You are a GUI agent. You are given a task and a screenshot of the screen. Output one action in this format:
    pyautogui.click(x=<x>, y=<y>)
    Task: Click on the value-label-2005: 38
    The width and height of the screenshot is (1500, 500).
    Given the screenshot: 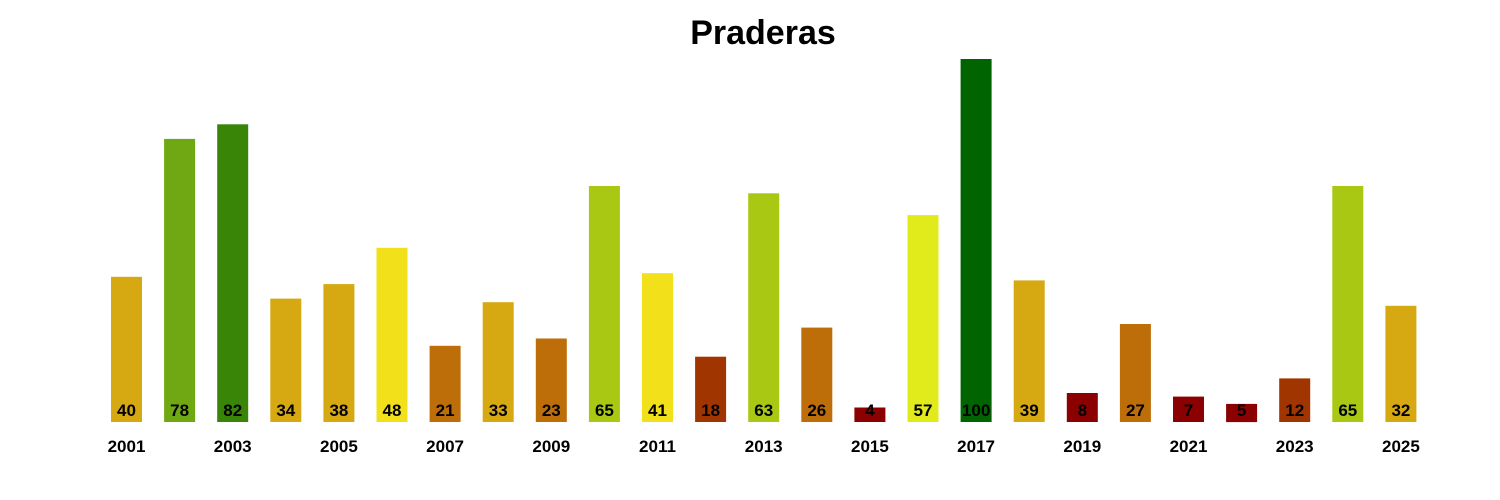 What is the action you would take?
    pyautogui.click(x=338, y=410)
    